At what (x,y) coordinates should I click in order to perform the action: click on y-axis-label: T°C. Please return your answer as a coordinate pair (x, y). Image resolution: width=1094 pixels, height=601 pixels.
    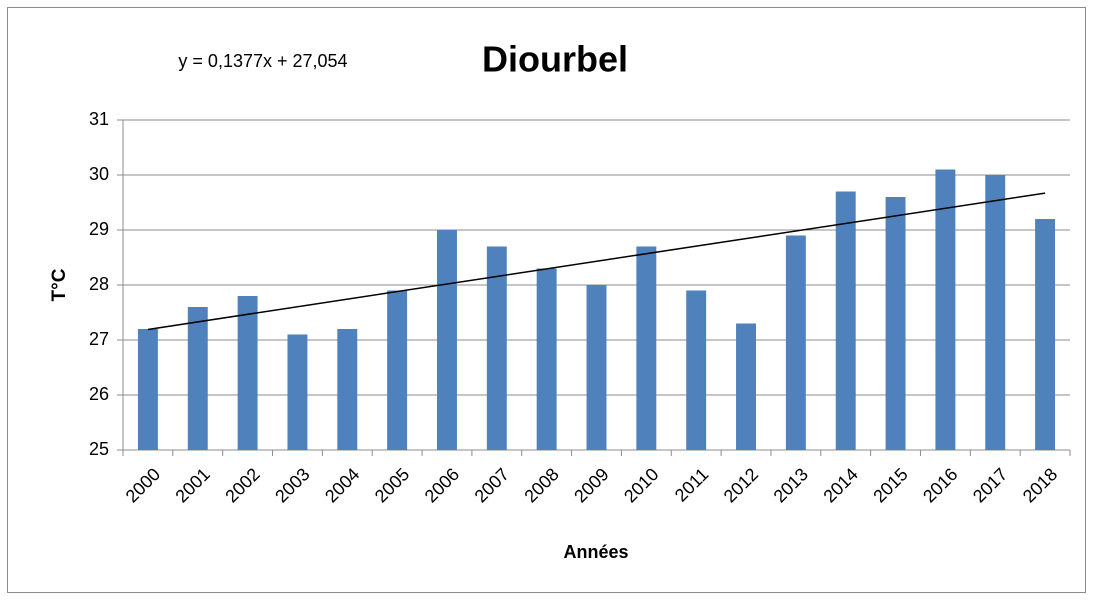
    Looking at the image, I should click on (59, 284).